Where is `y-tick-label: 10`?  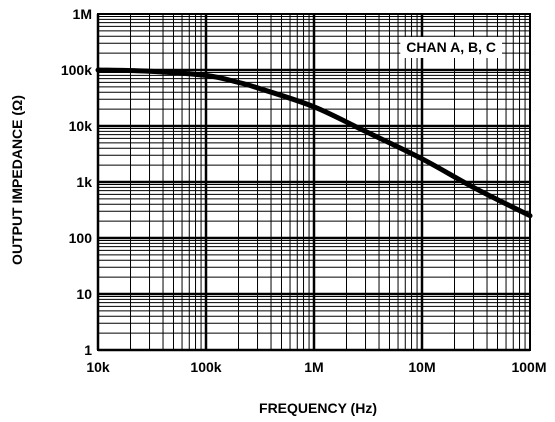 y-tick-label: 10 is located at coordinates (84, 294).